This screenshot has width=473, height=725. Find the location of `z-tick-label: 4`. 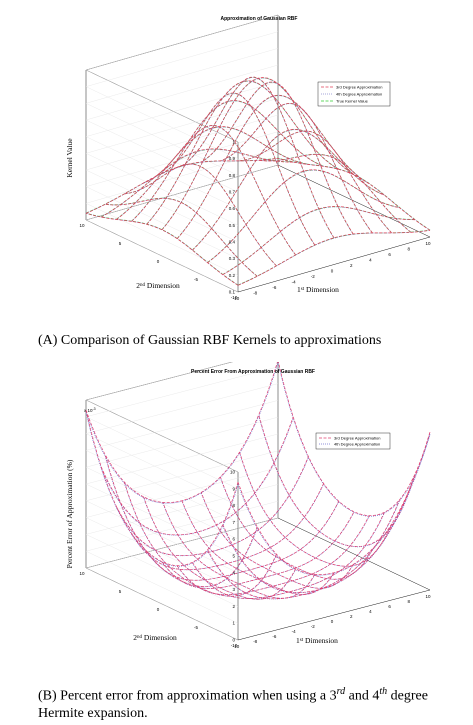

z-tick-label: 4 is located at coordinates (233, 572).